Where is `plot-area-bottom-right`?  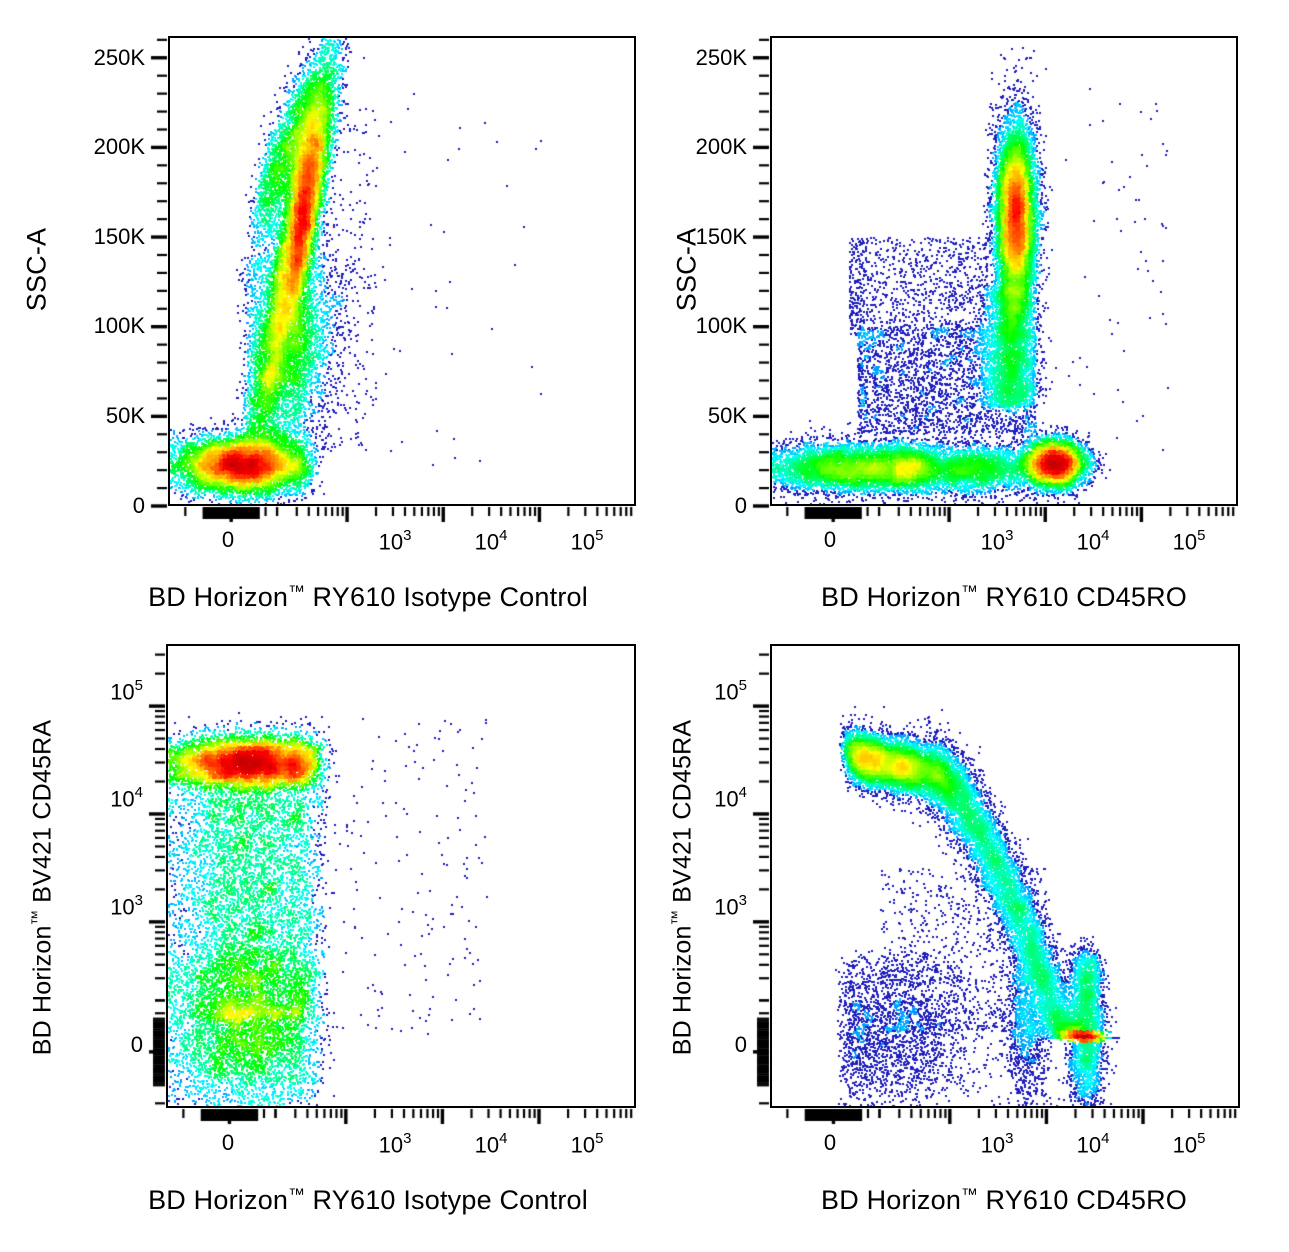 plot-area-bottom-right is located at coordinates (1005, 876).